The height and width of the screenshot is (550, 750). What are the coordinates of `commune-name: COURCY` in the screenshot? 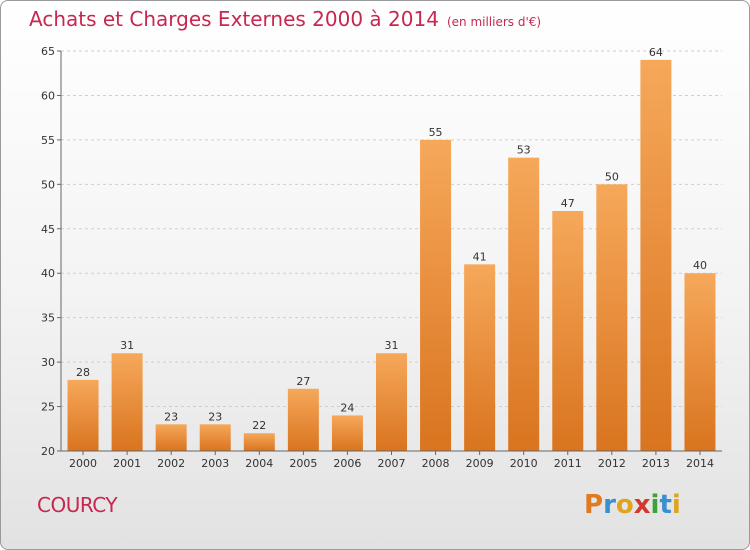 It's located at (77, 505).